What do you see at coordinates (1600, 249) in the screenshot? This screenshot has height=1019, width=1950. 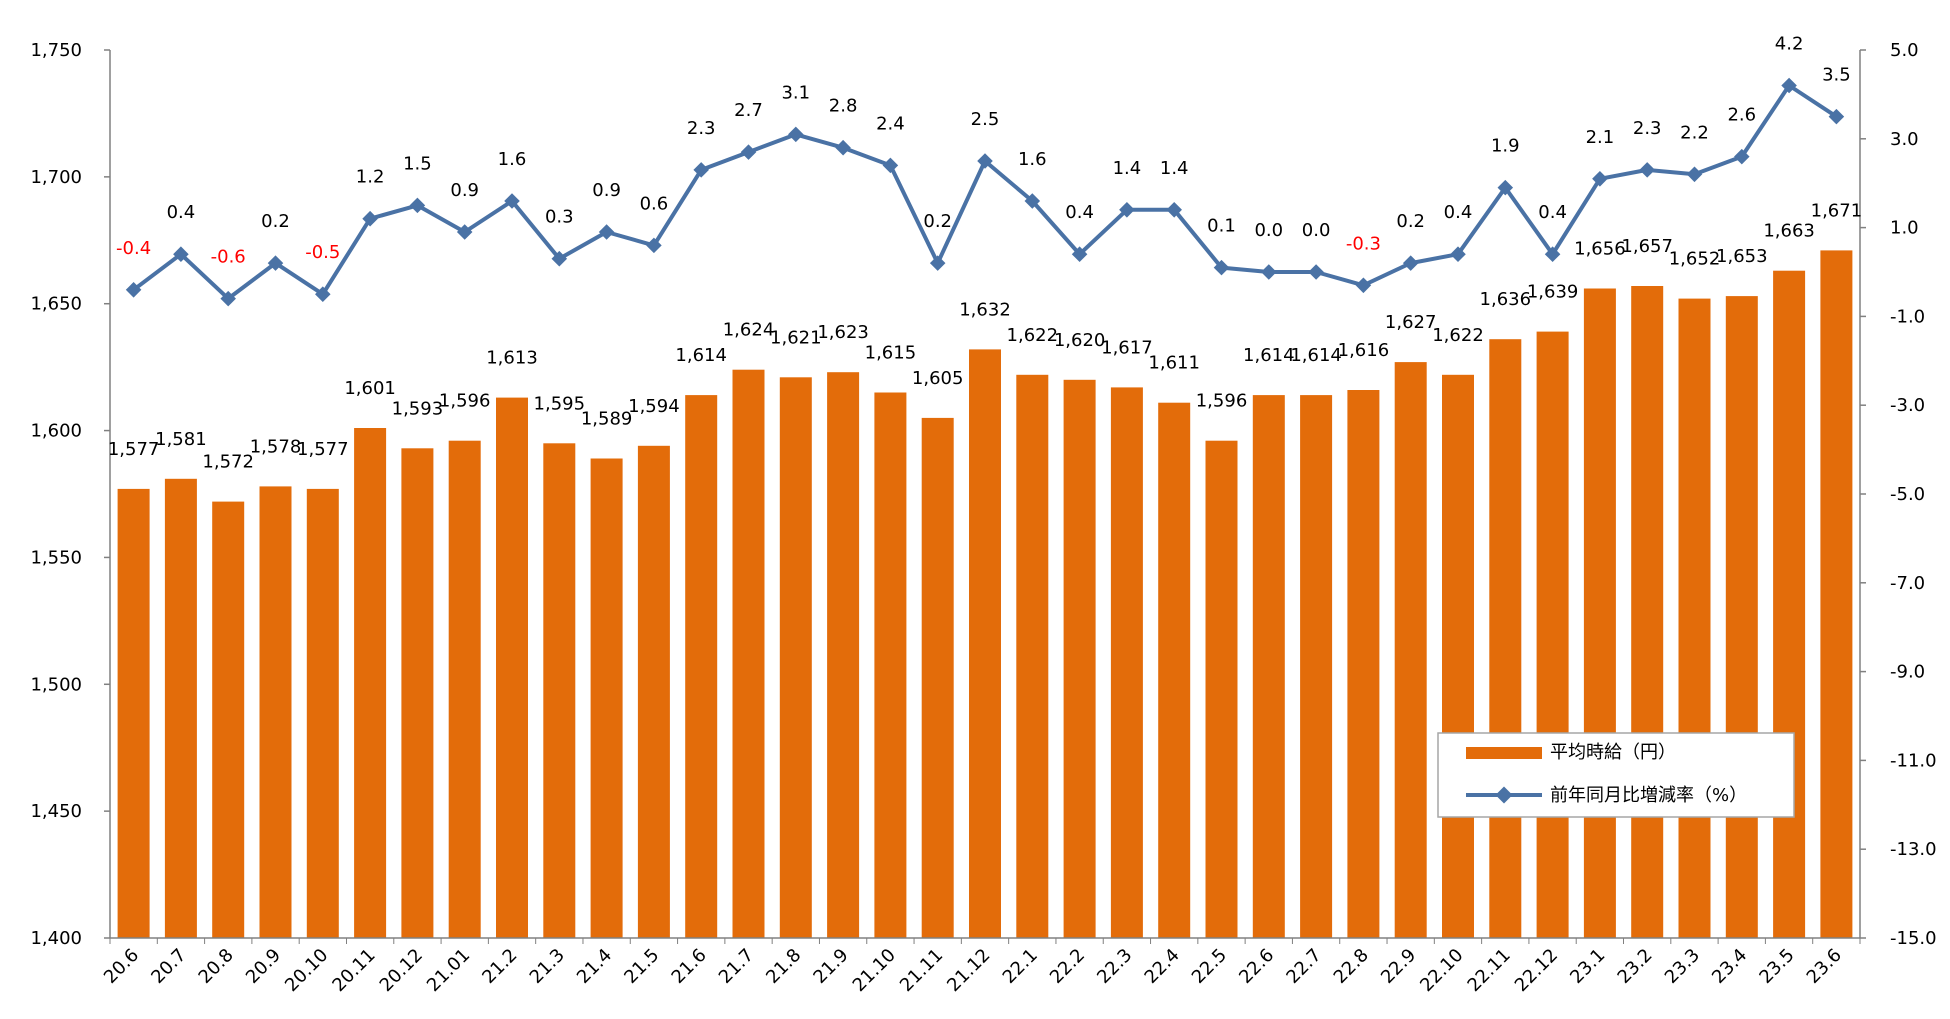 I see `bar-data-label: 1,656` at bounding box center [1600, 249].